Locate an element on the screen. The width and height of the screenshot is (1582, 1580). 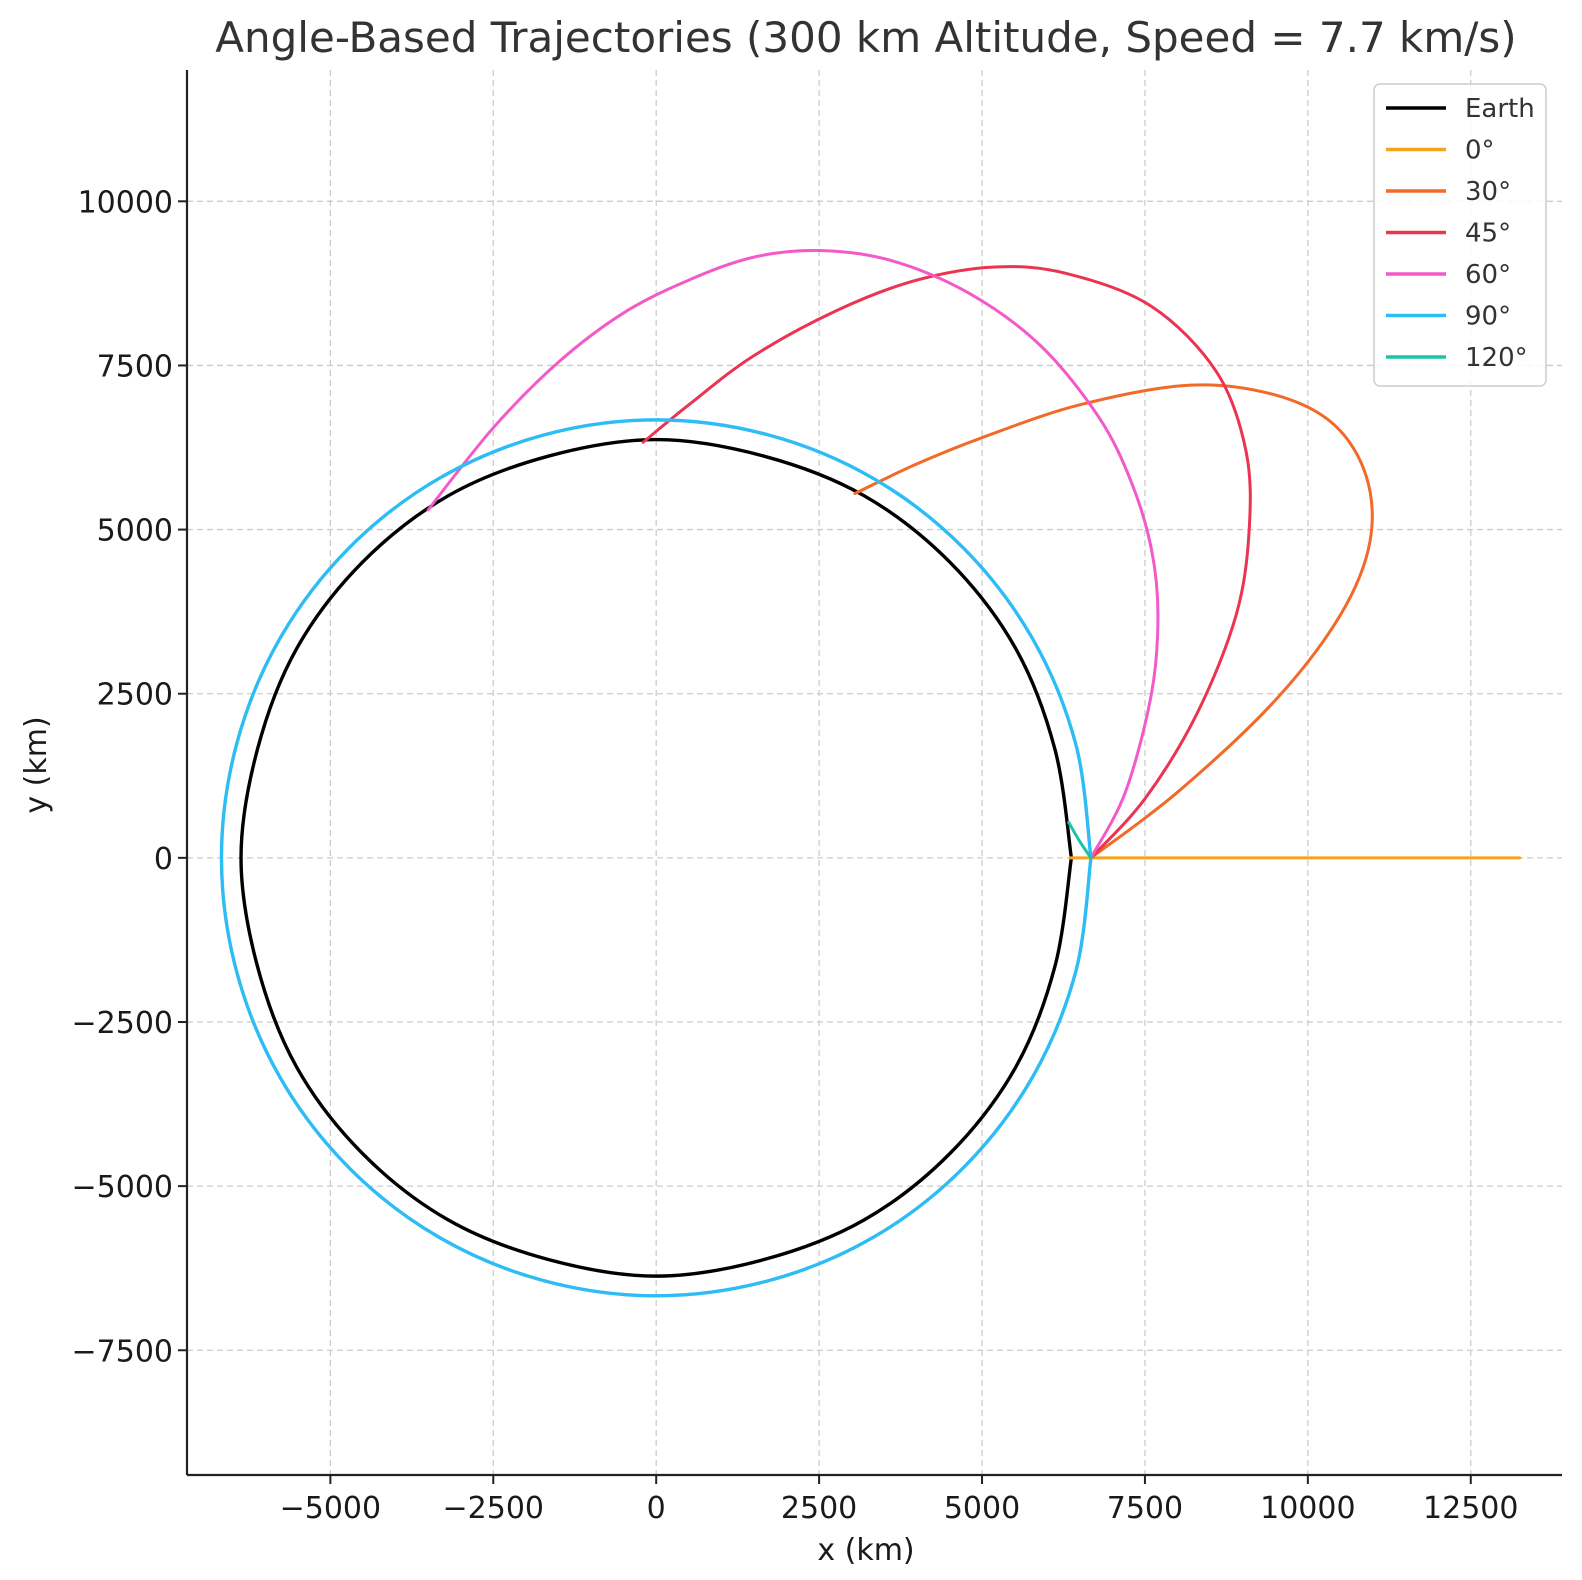
legend-label-60deg: 60° is located at coordinates (1488, 275).